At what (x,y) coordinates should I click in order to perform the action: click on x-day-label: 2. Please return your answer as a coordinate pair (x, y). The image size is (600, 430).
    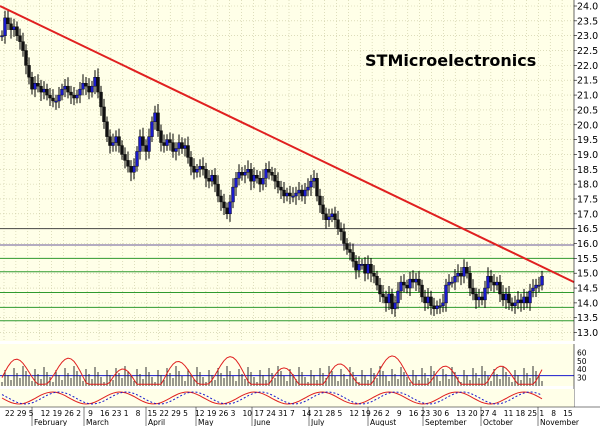
    Looking at the image, I should click on (387, 413).